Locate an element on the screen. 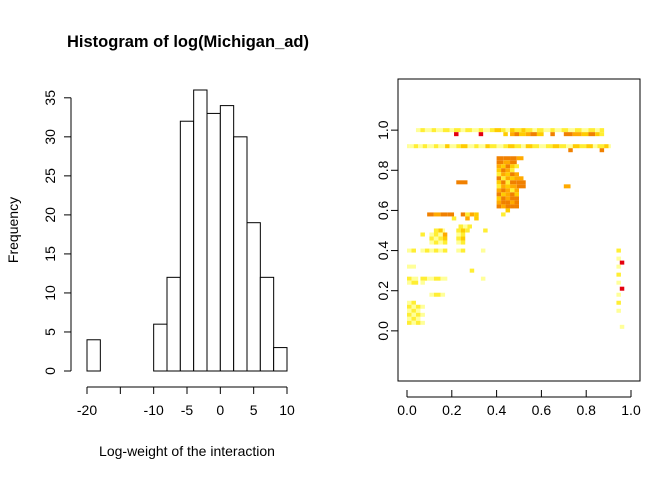 This screenshot has width=672, height=480. histogram-x-tick-label: -10 is located at coordinates (154, 410).